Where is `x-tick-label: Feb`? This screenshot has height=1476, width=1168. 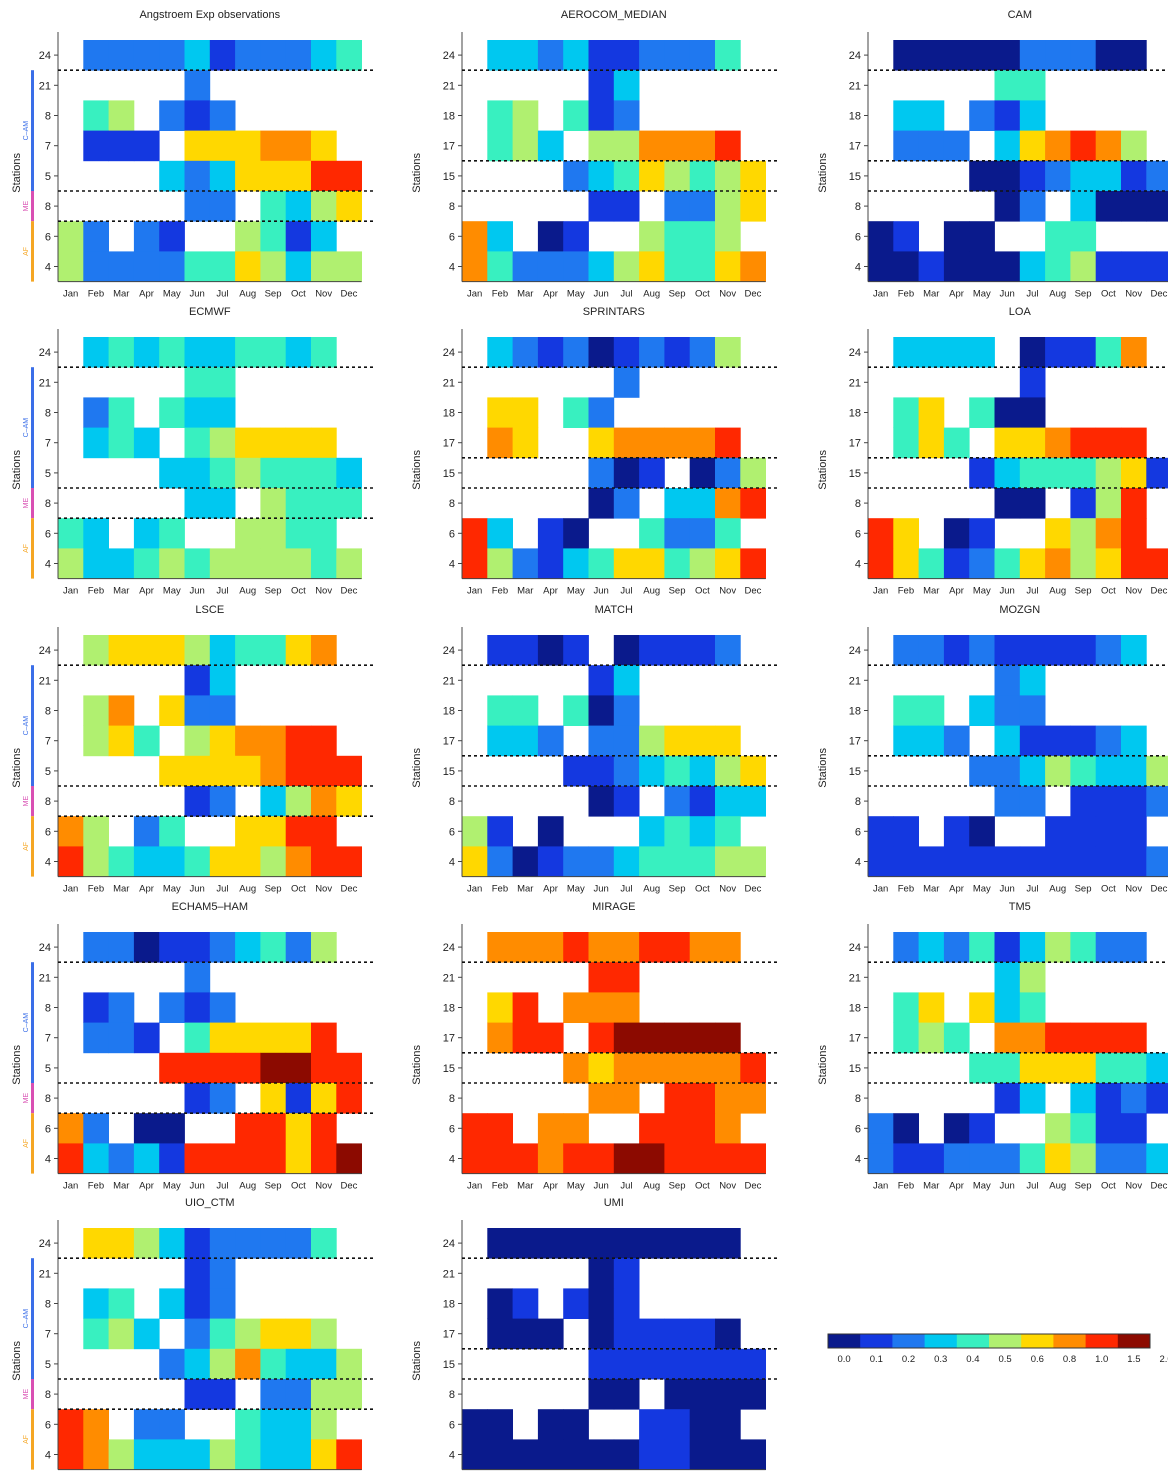 x-tick-label: Feb is located at coordinates (96, 889).